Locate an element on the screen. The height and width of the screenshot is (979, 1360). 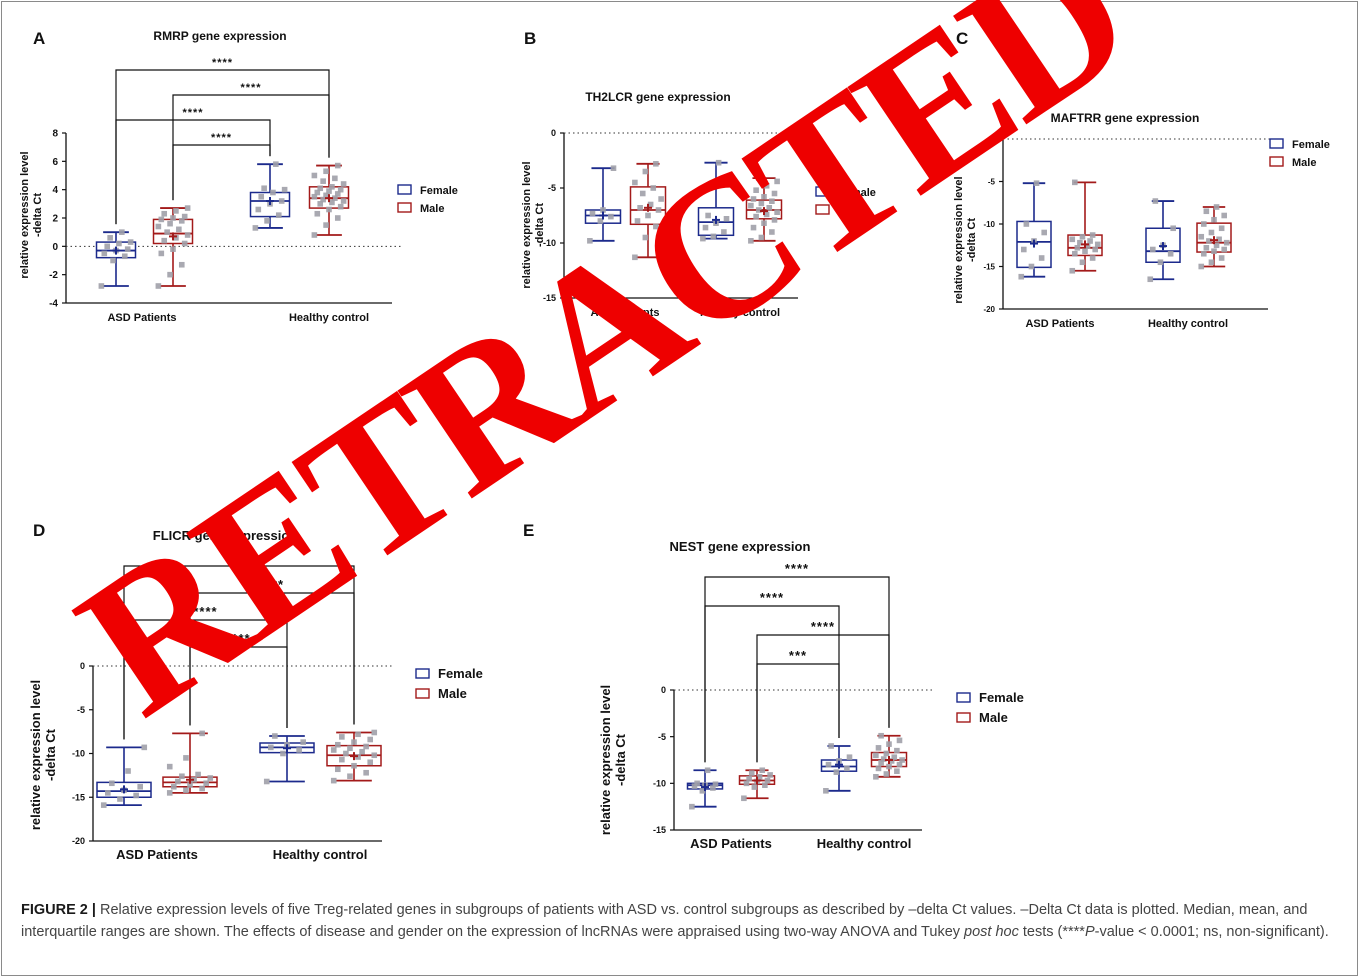
y-tick-label: -5 is located at coordinates (662, 737).